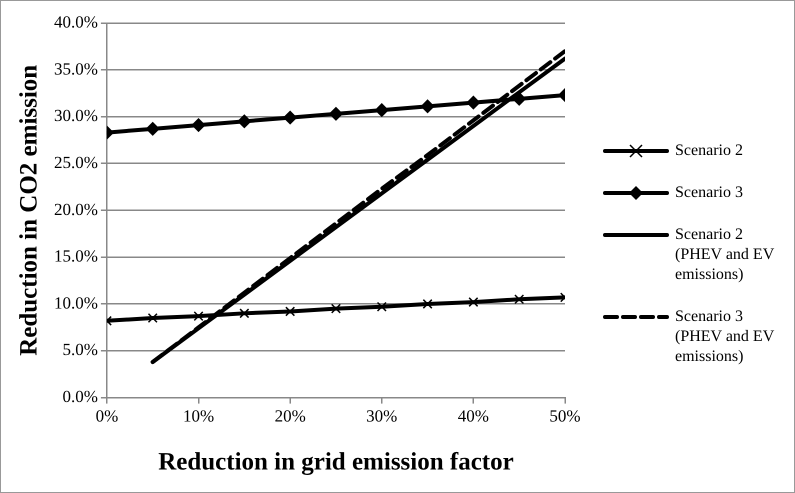  I want to click on x-tick-label: 10%, so click(198, 416).